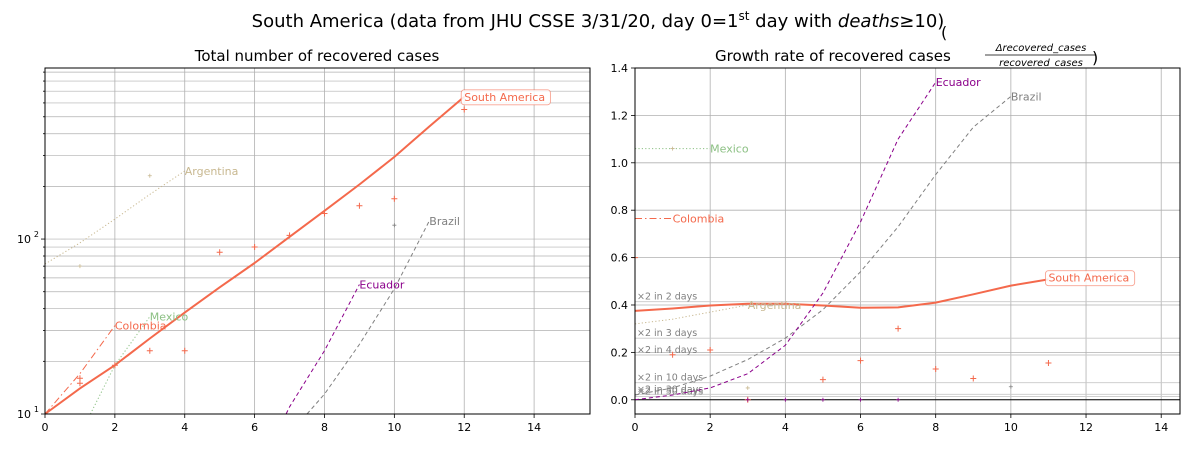 The width and height of the screenshot is (1197, 450). What do you see at coordinates (620, 305) in the screenshot?
I see `y-tick-label: 0.4` at bounding box center [620, 305].